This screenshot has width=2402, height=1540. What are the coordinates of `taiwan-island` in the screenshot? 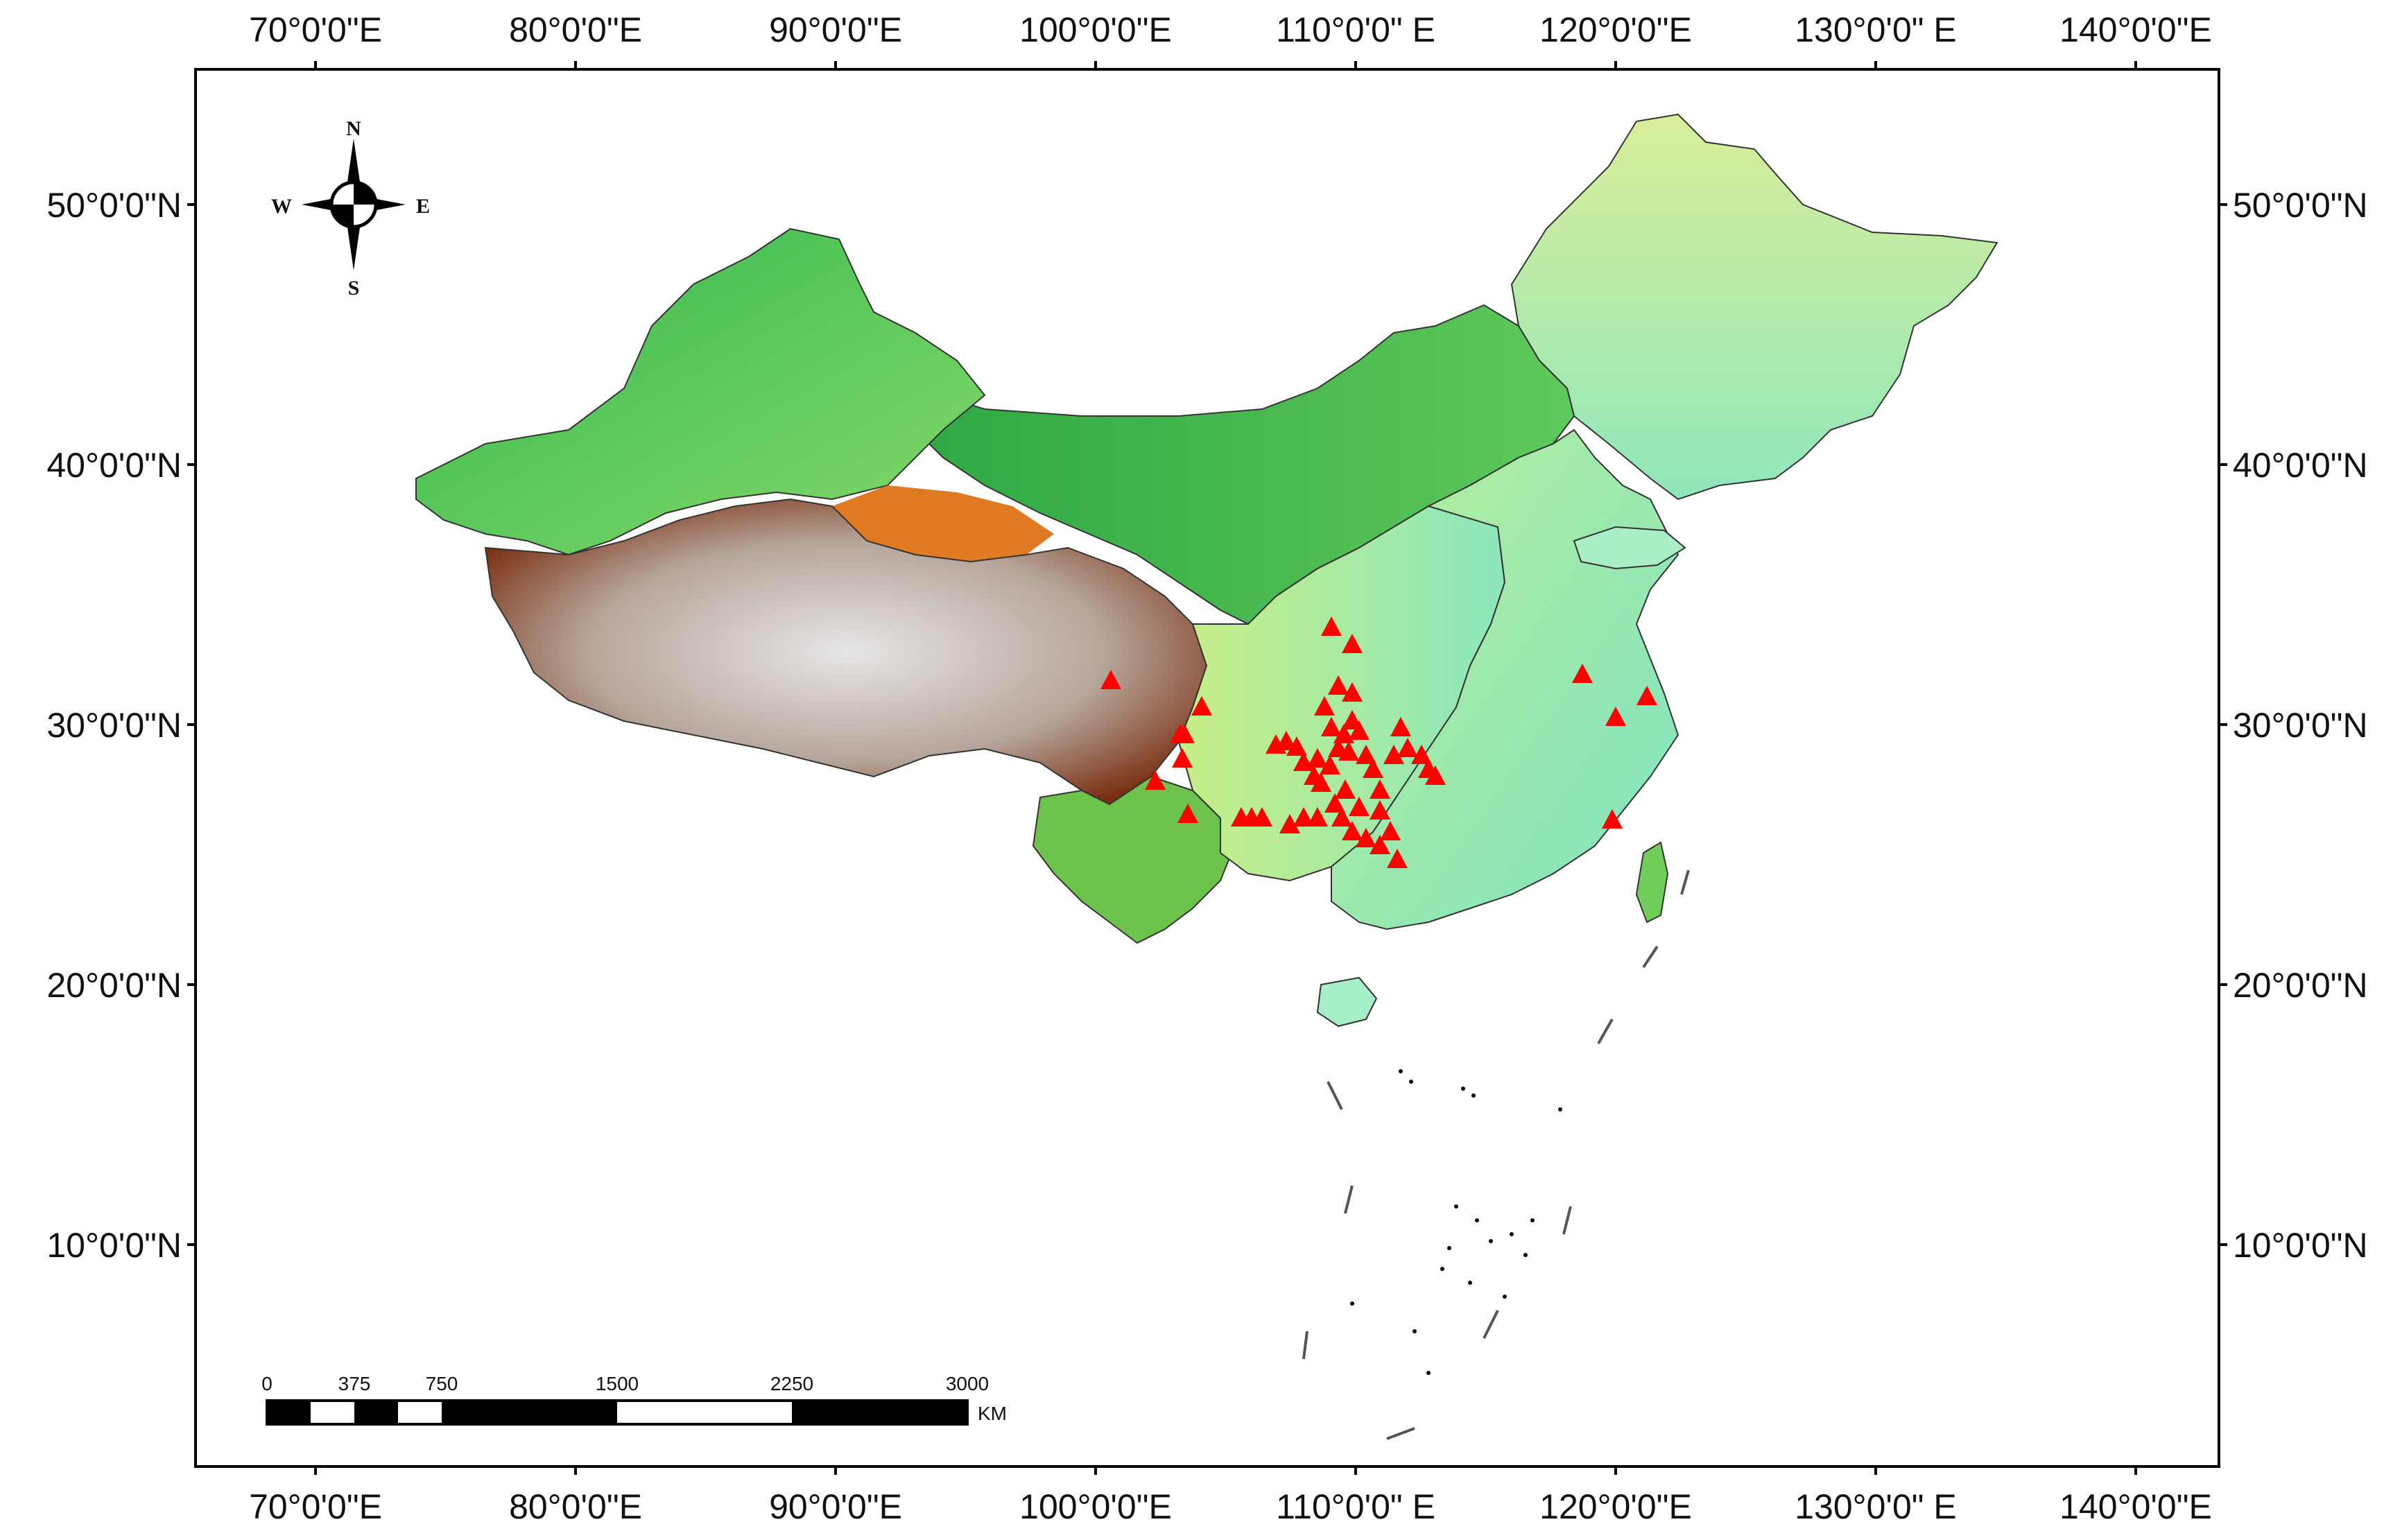 It's located at (1652, 883).